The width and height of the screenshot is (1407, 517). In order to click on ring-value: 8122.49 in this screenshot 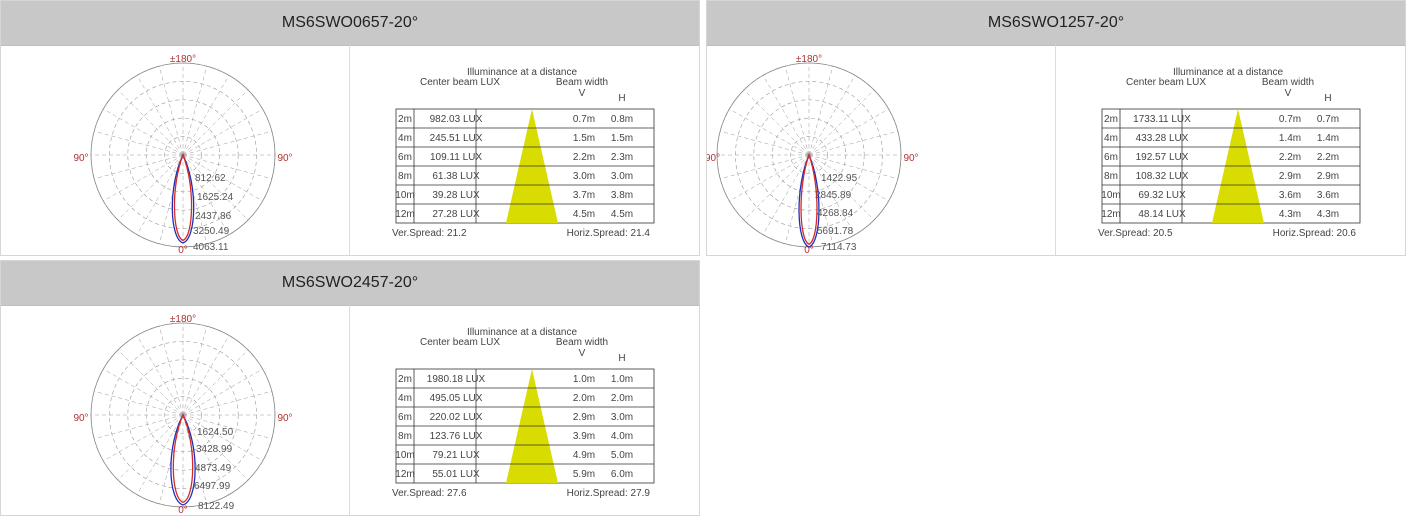, I will do `click(216, 506)`.